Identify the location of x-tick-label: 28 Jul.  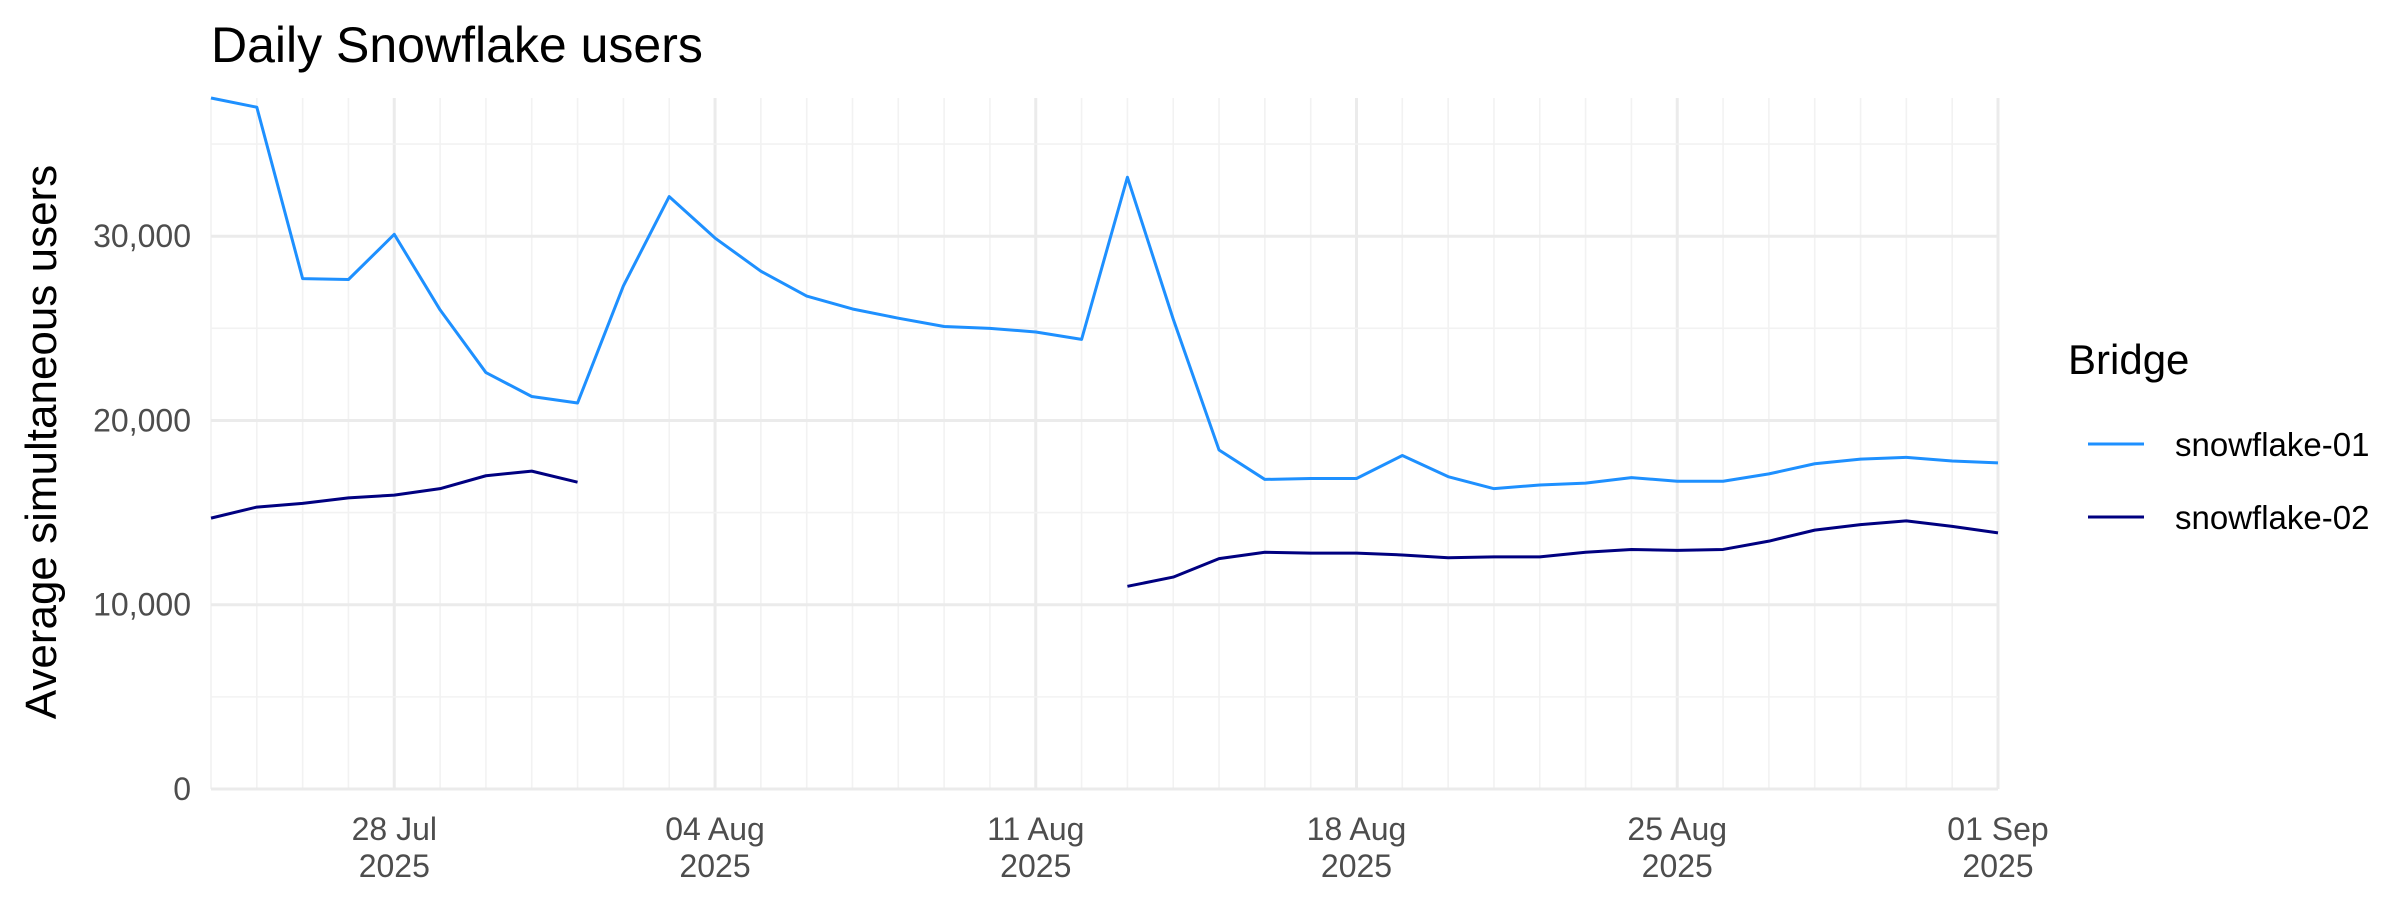
(394, 829).